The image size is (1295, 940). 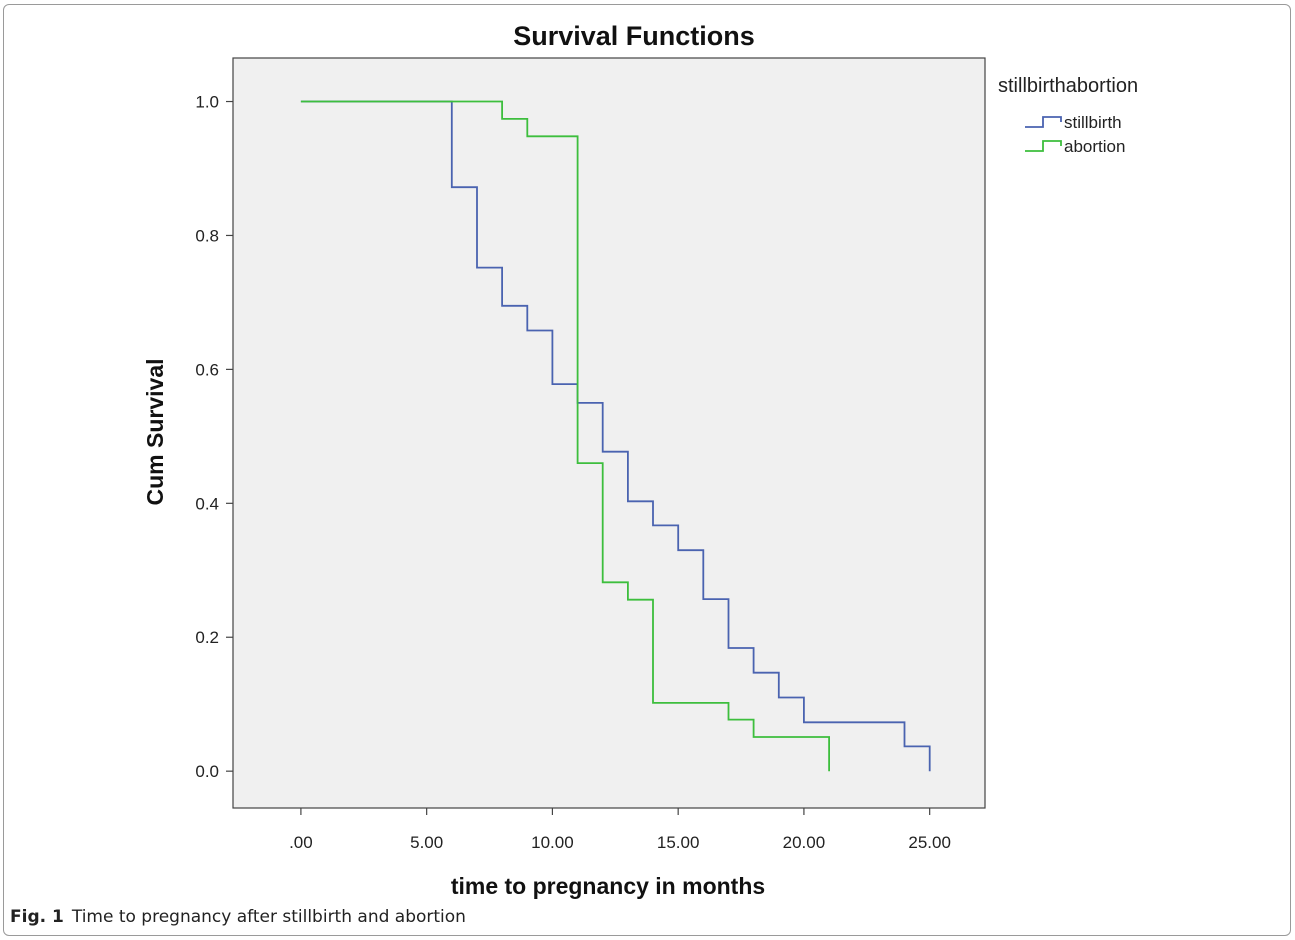 I want to click on y-tick-label: 0.8, so click(x=207, y=235).